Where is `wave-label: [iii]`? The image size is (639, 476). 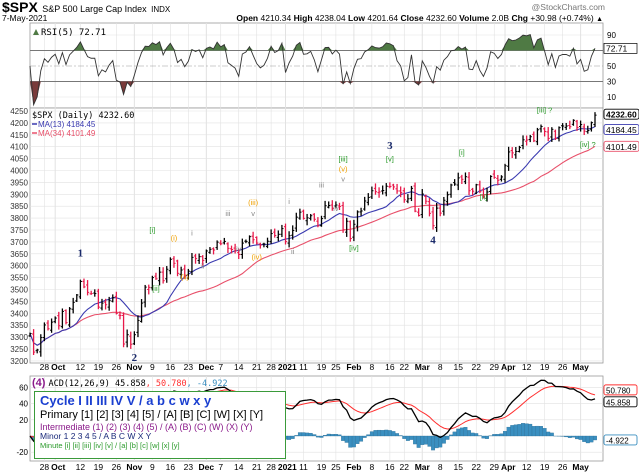 wave-label: [iii] is located at coordinates (343, 159).